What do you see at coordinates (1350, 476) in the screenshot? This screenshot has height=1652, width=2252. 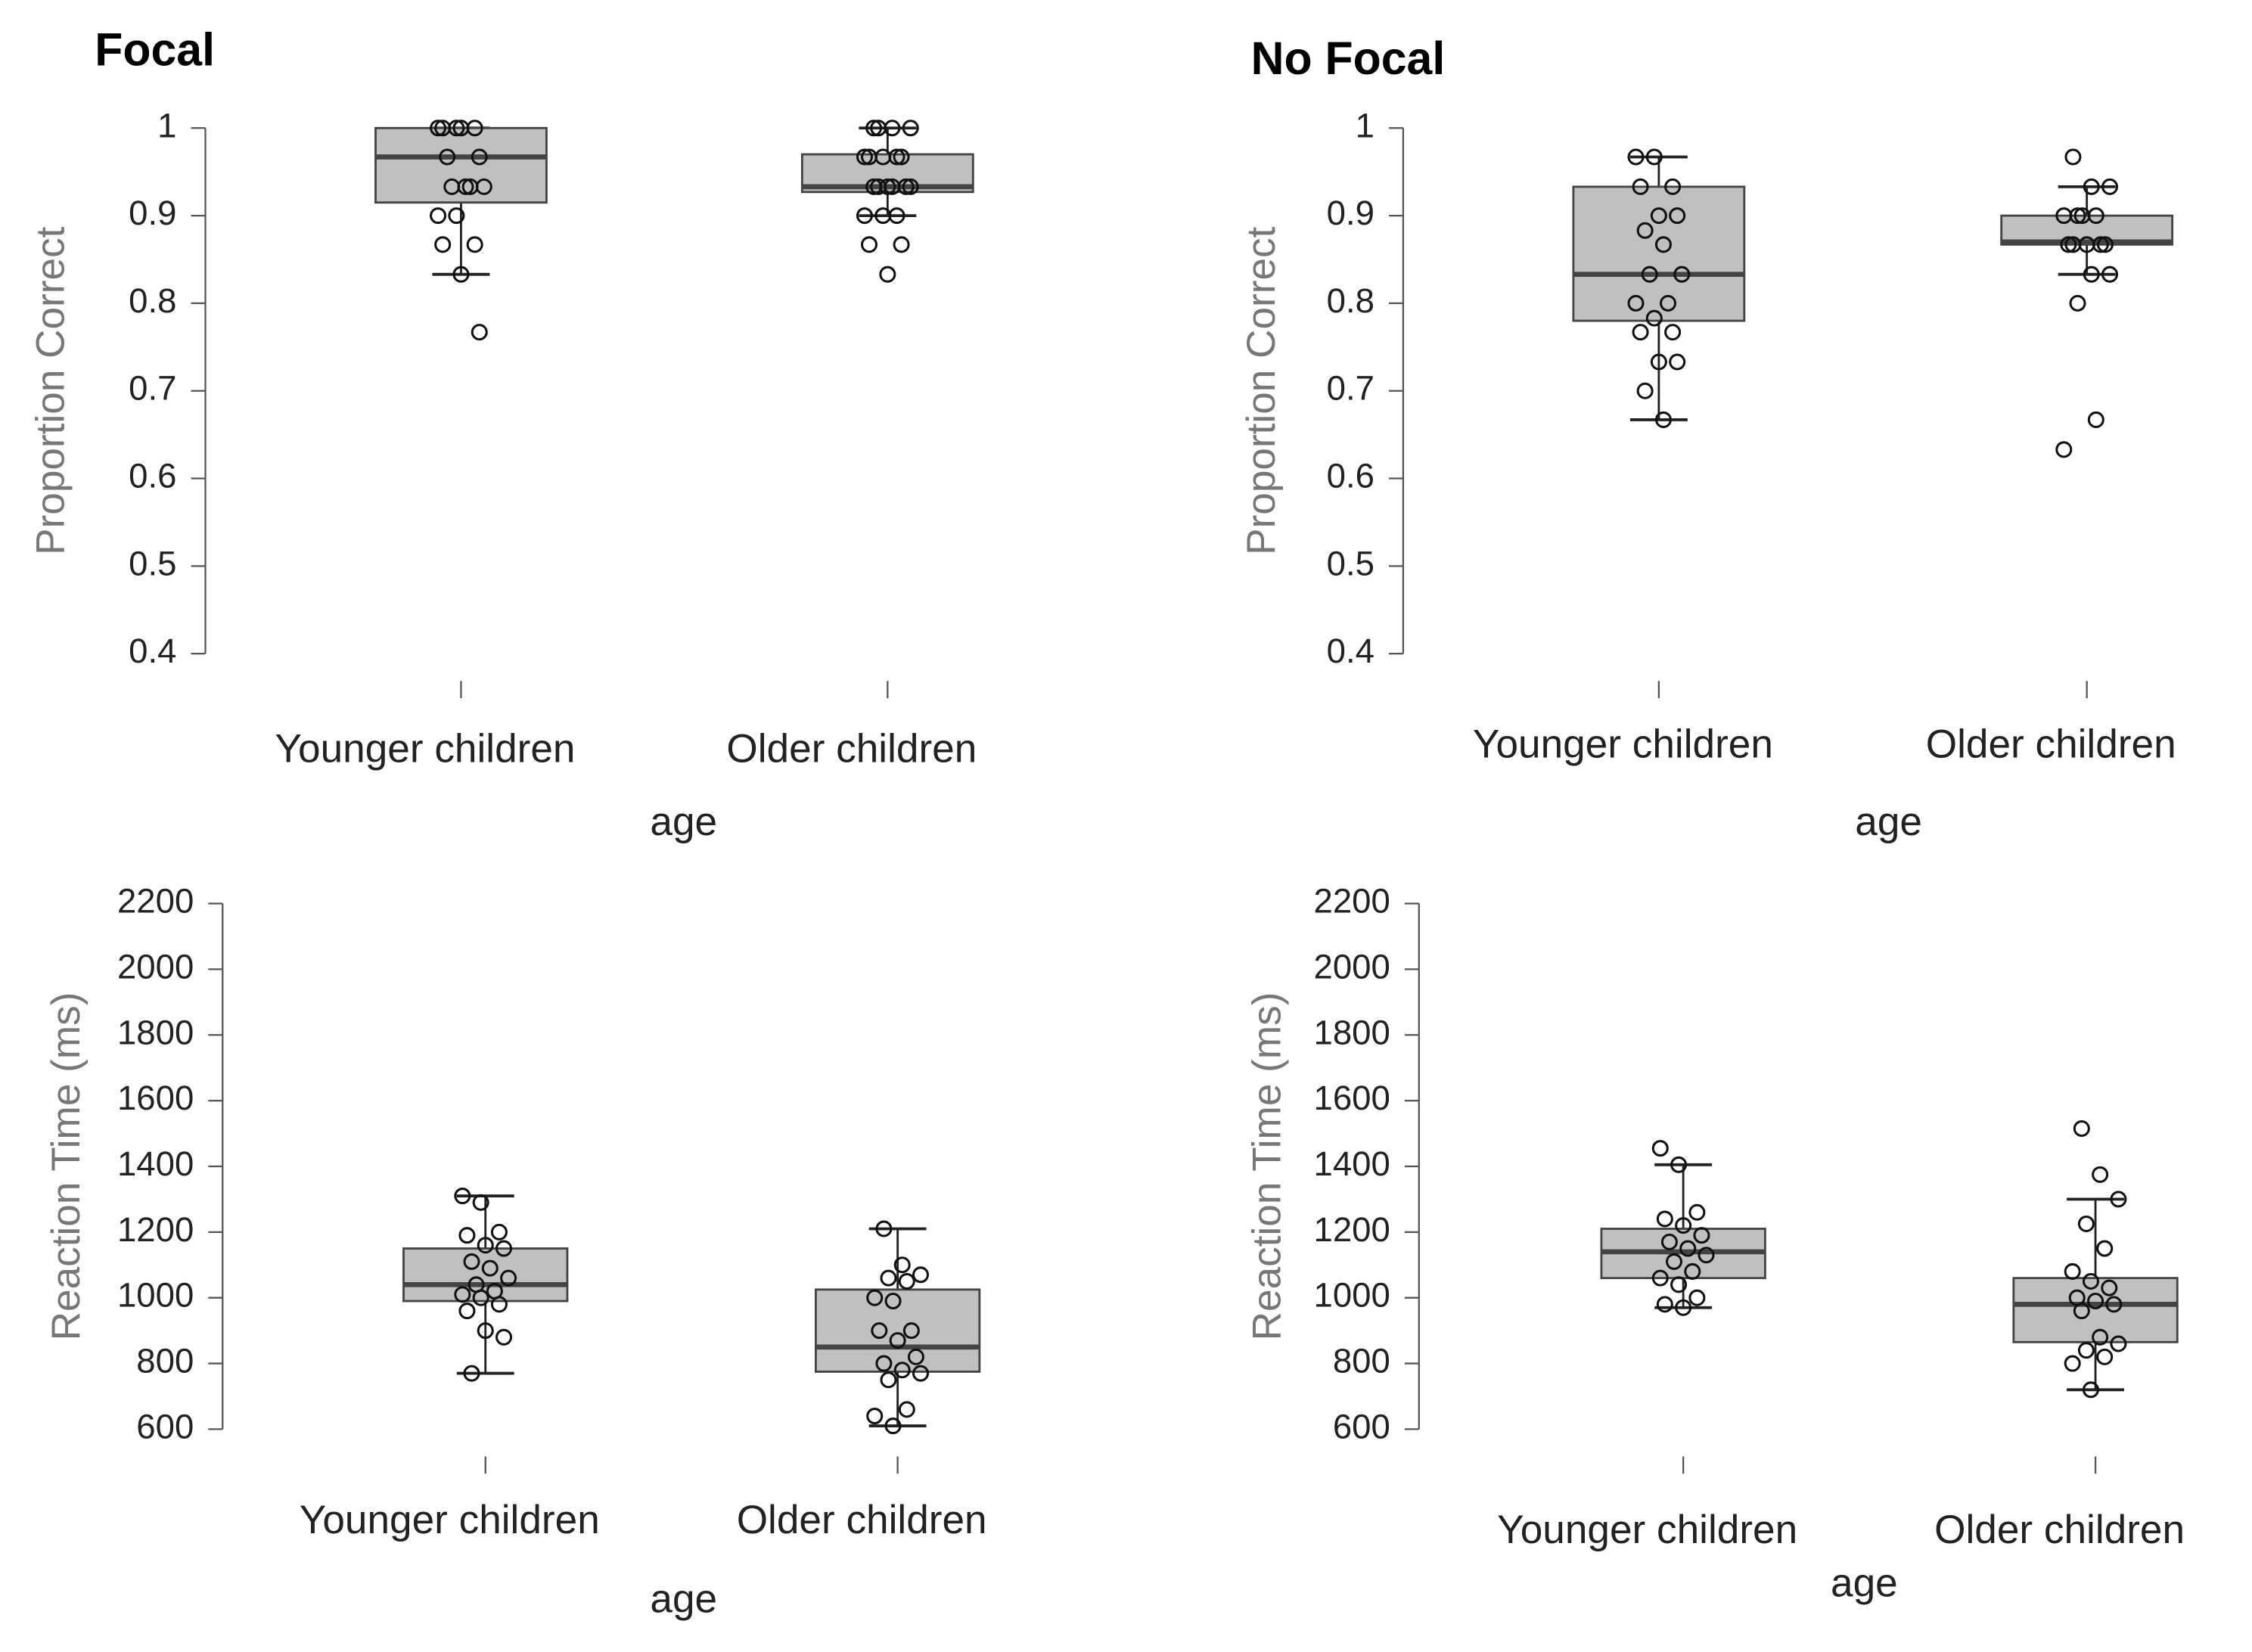 I see `y-tick-label: 0.6` at bounding box center [1350, 476].